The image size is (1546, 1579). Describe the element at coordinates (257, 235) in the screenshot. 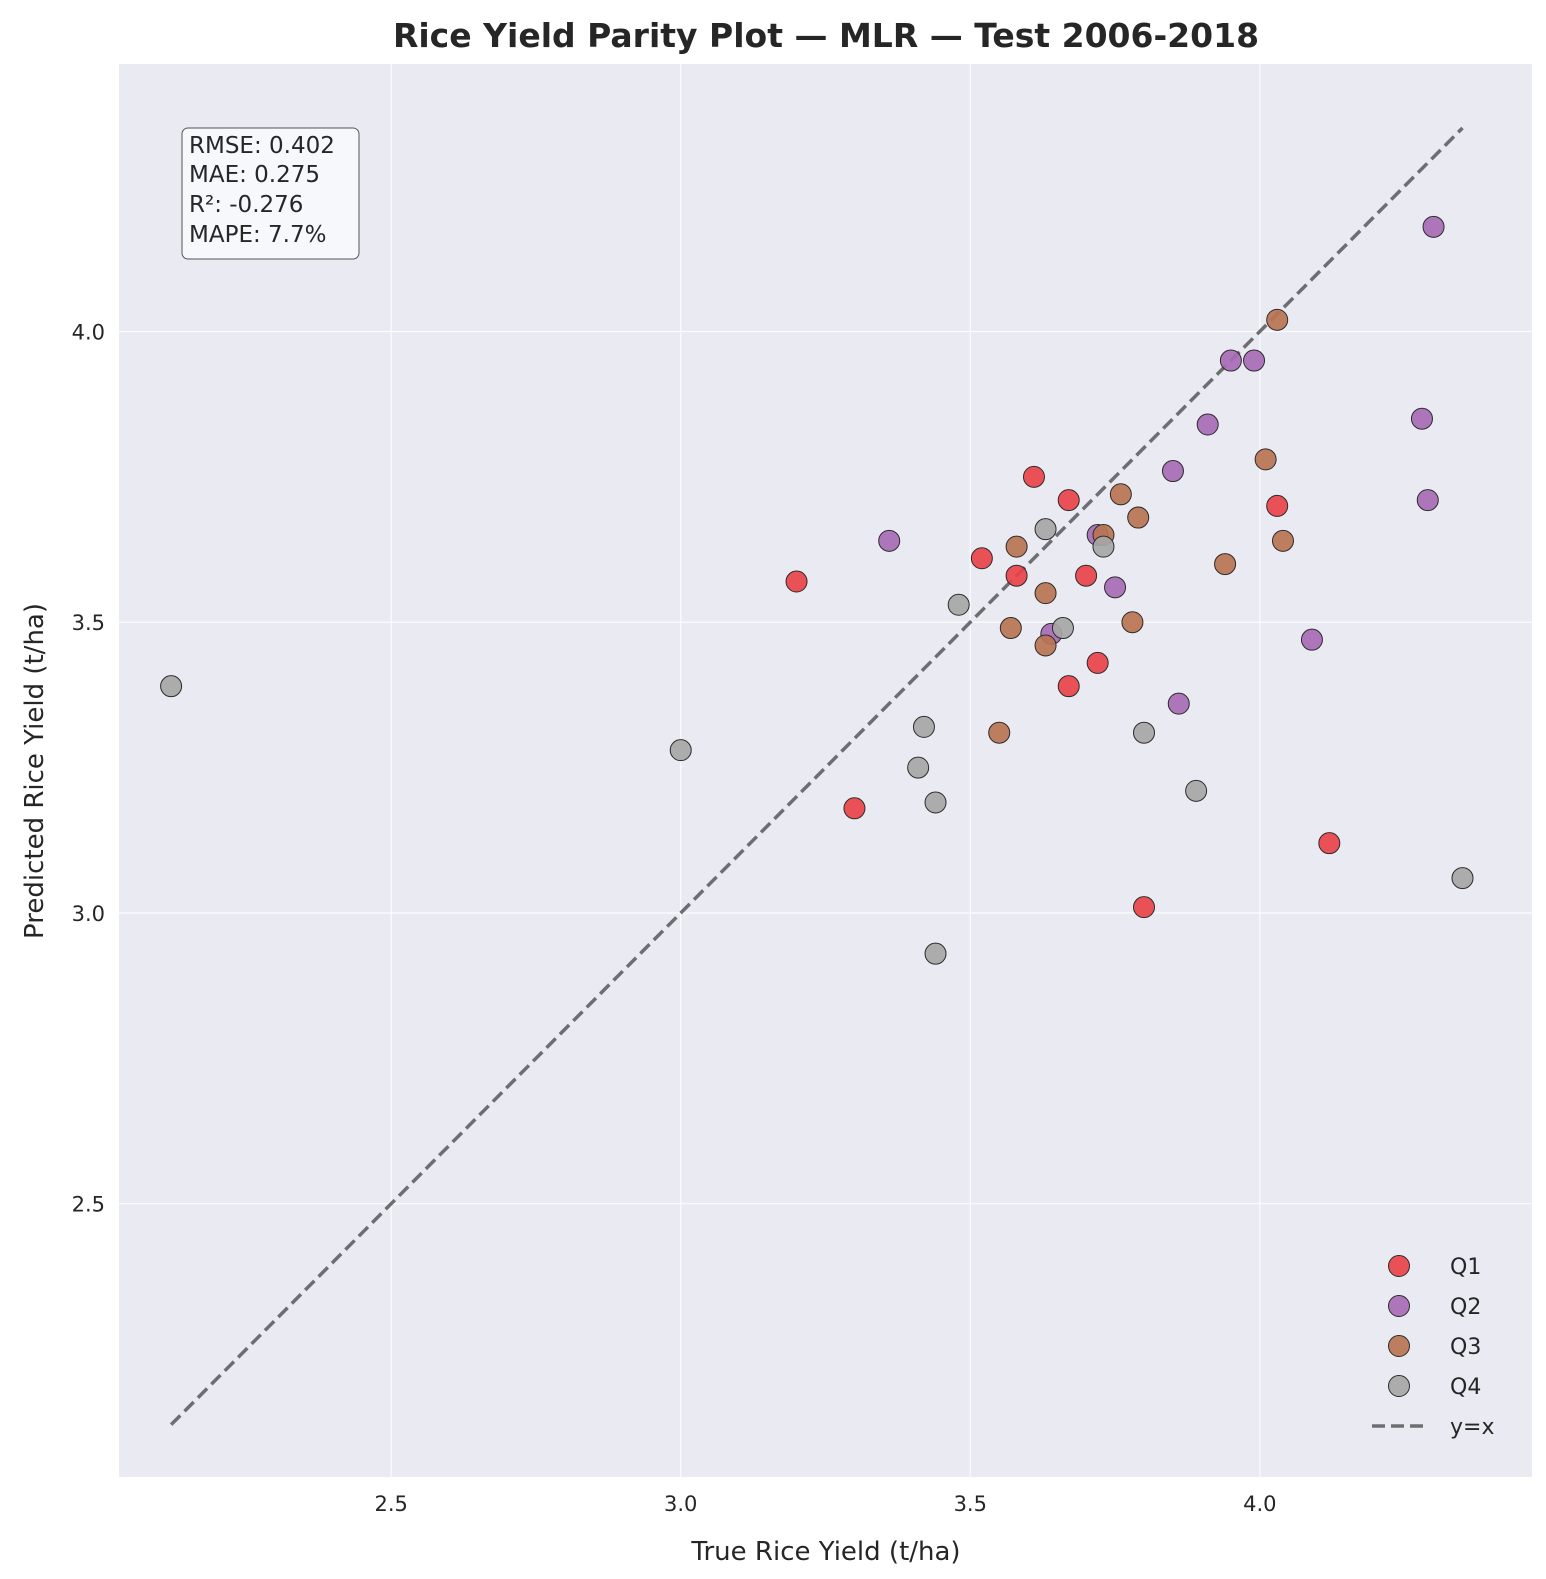

I see `stats-mape: MAPE: 7.7%` at that location.